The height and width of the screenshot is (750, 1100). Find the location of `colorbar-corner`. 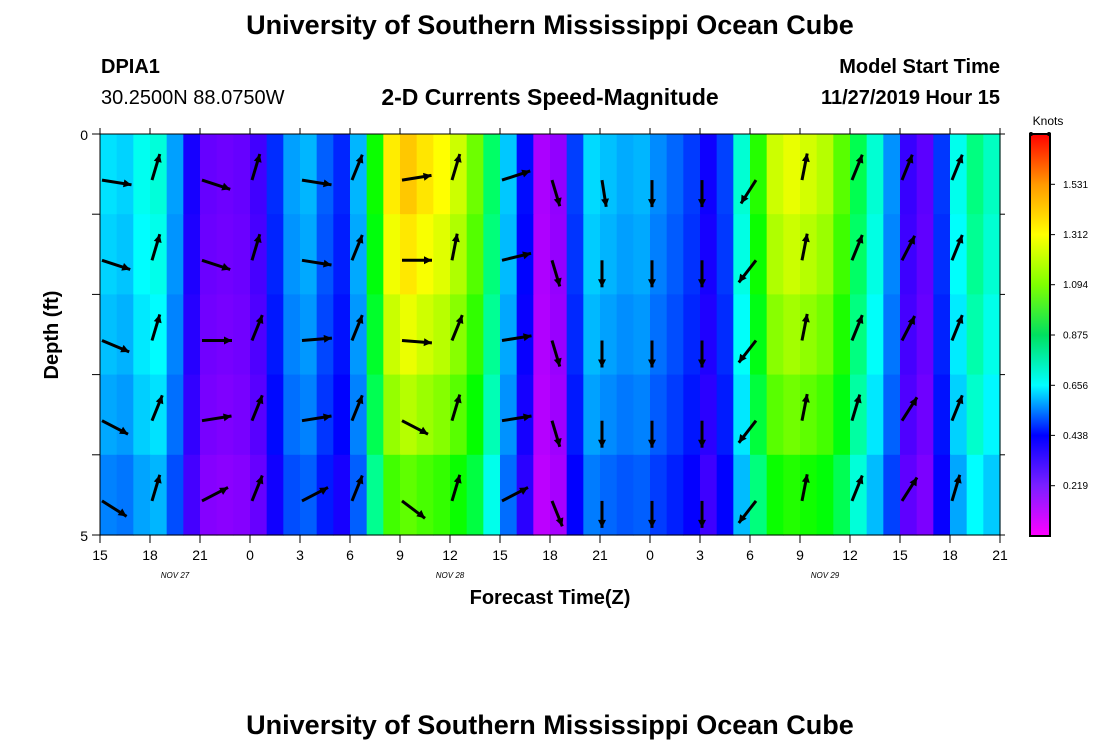

colorbar-corner is located at coordinates (1049, 134).